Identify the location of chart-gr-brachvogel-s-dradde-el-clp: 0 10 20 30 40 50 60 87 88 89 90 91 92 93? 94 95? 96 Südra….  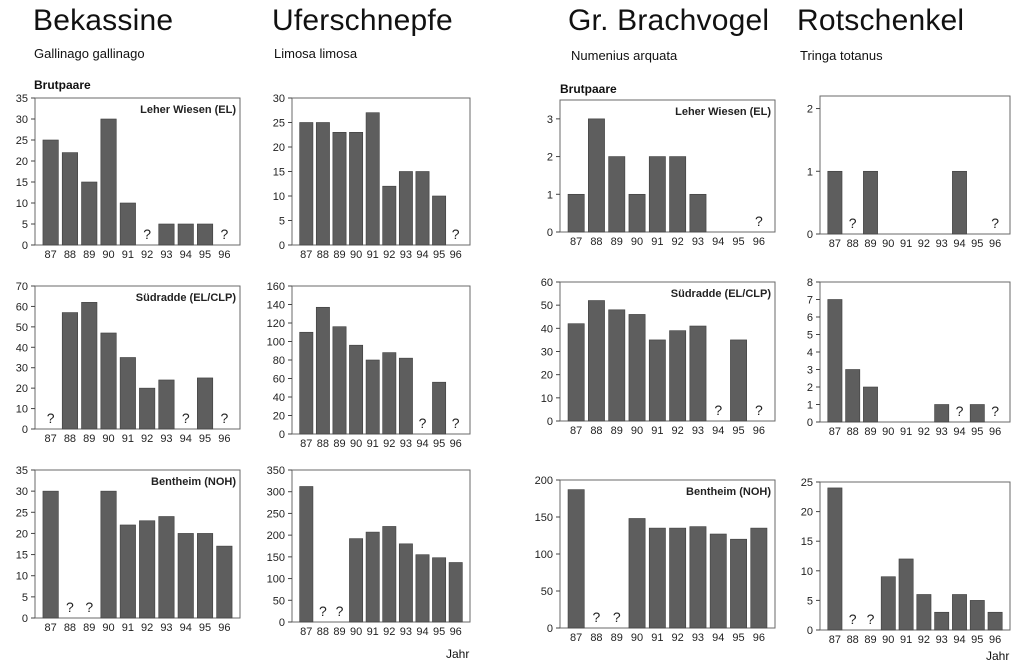
(658, 357).